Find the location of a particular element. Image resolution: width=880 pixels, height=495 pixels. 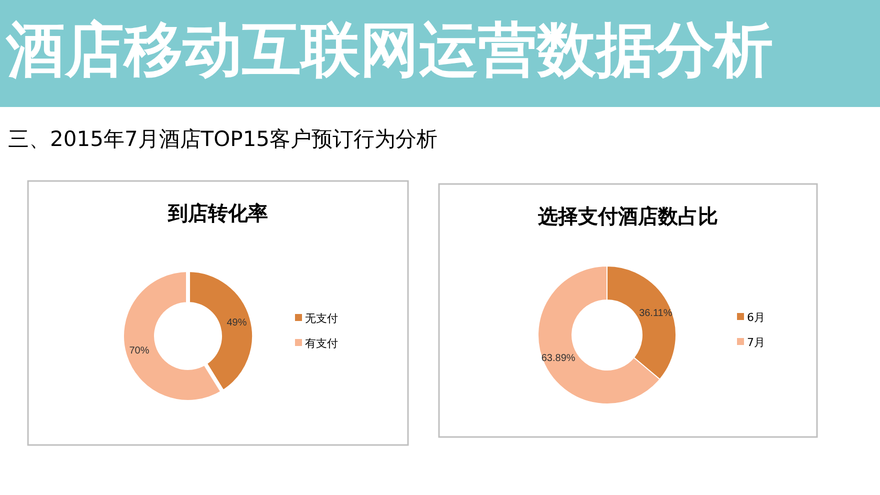

legend-label: 7月 is located at coordinates (756, 342).